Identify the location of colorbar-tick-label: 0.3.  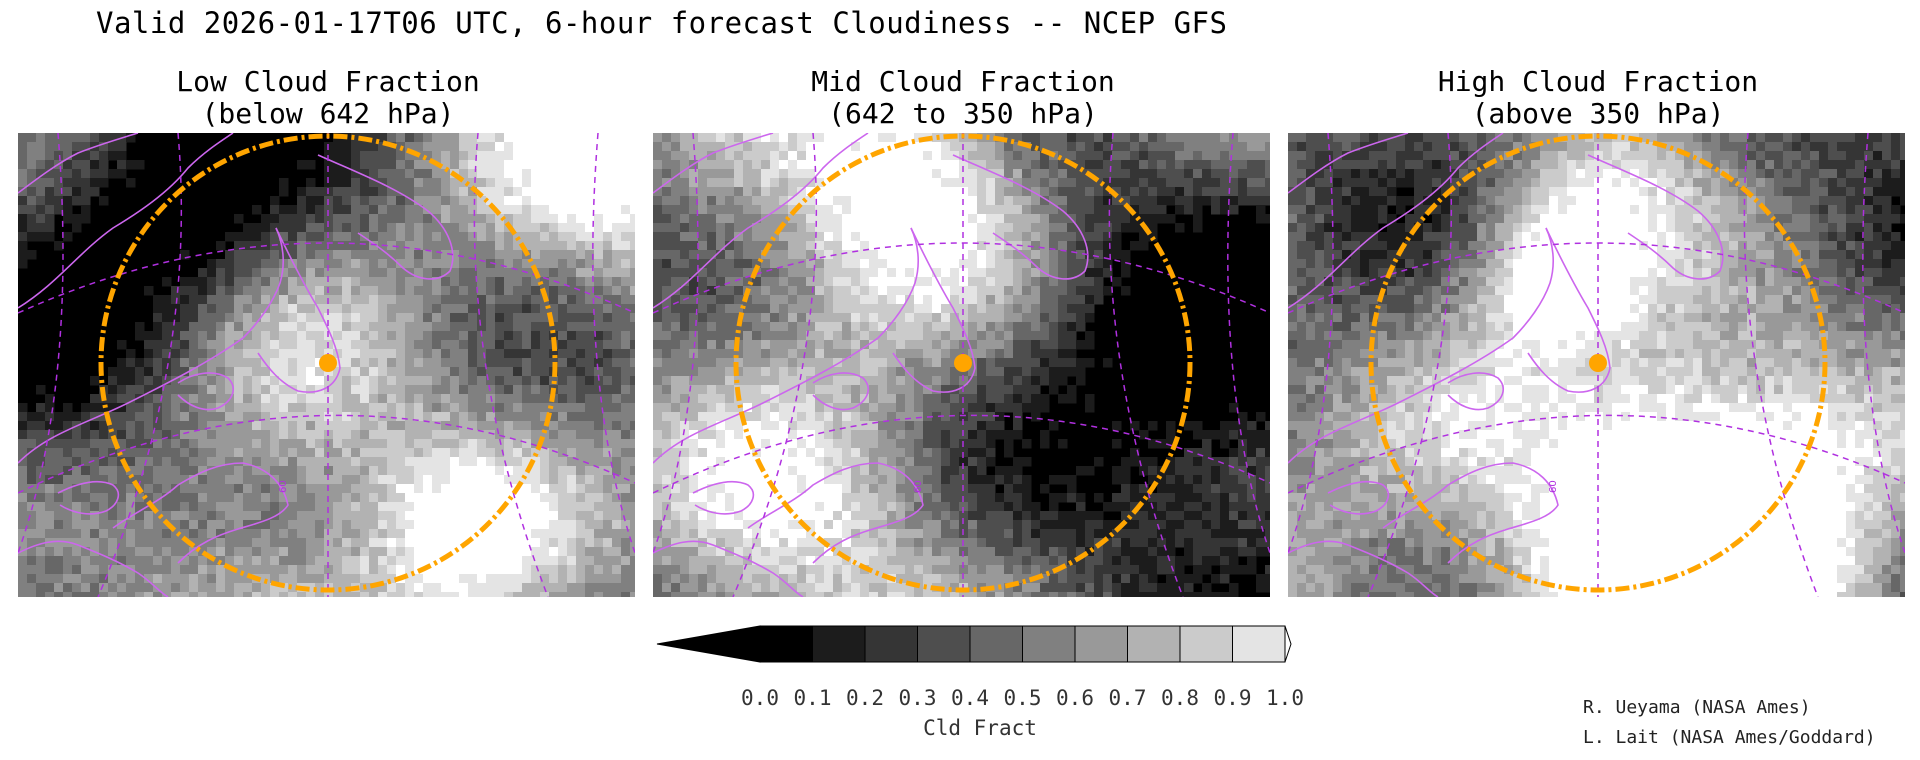
(917, 698).